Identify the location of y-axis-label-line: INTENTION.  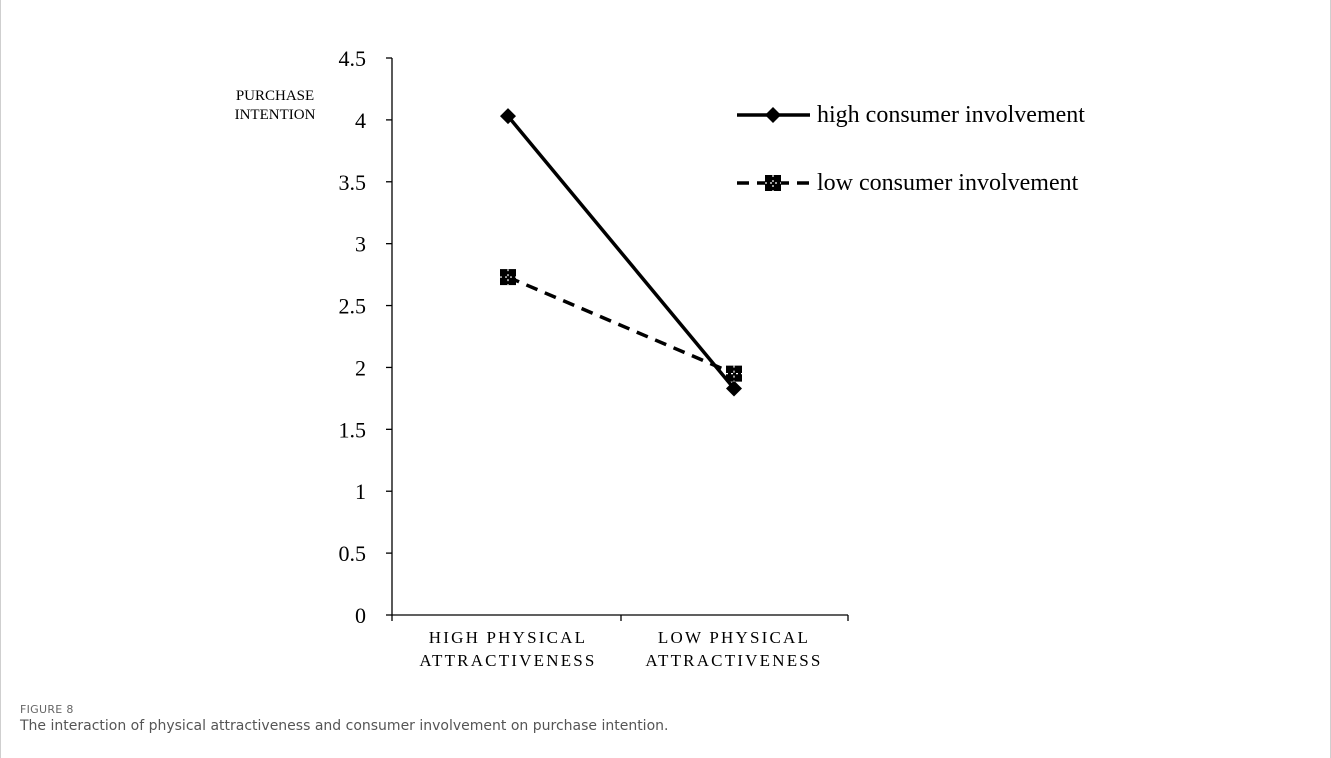
(275, 115).